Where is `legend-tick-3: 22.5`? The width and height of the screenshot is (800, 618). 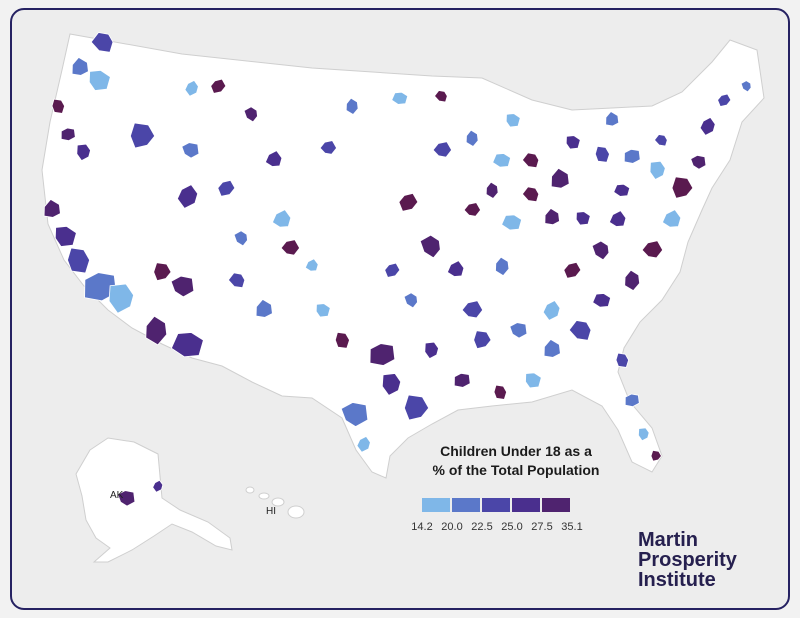 legend-tick-3: 22.5 is located at coordinates (482, 527).